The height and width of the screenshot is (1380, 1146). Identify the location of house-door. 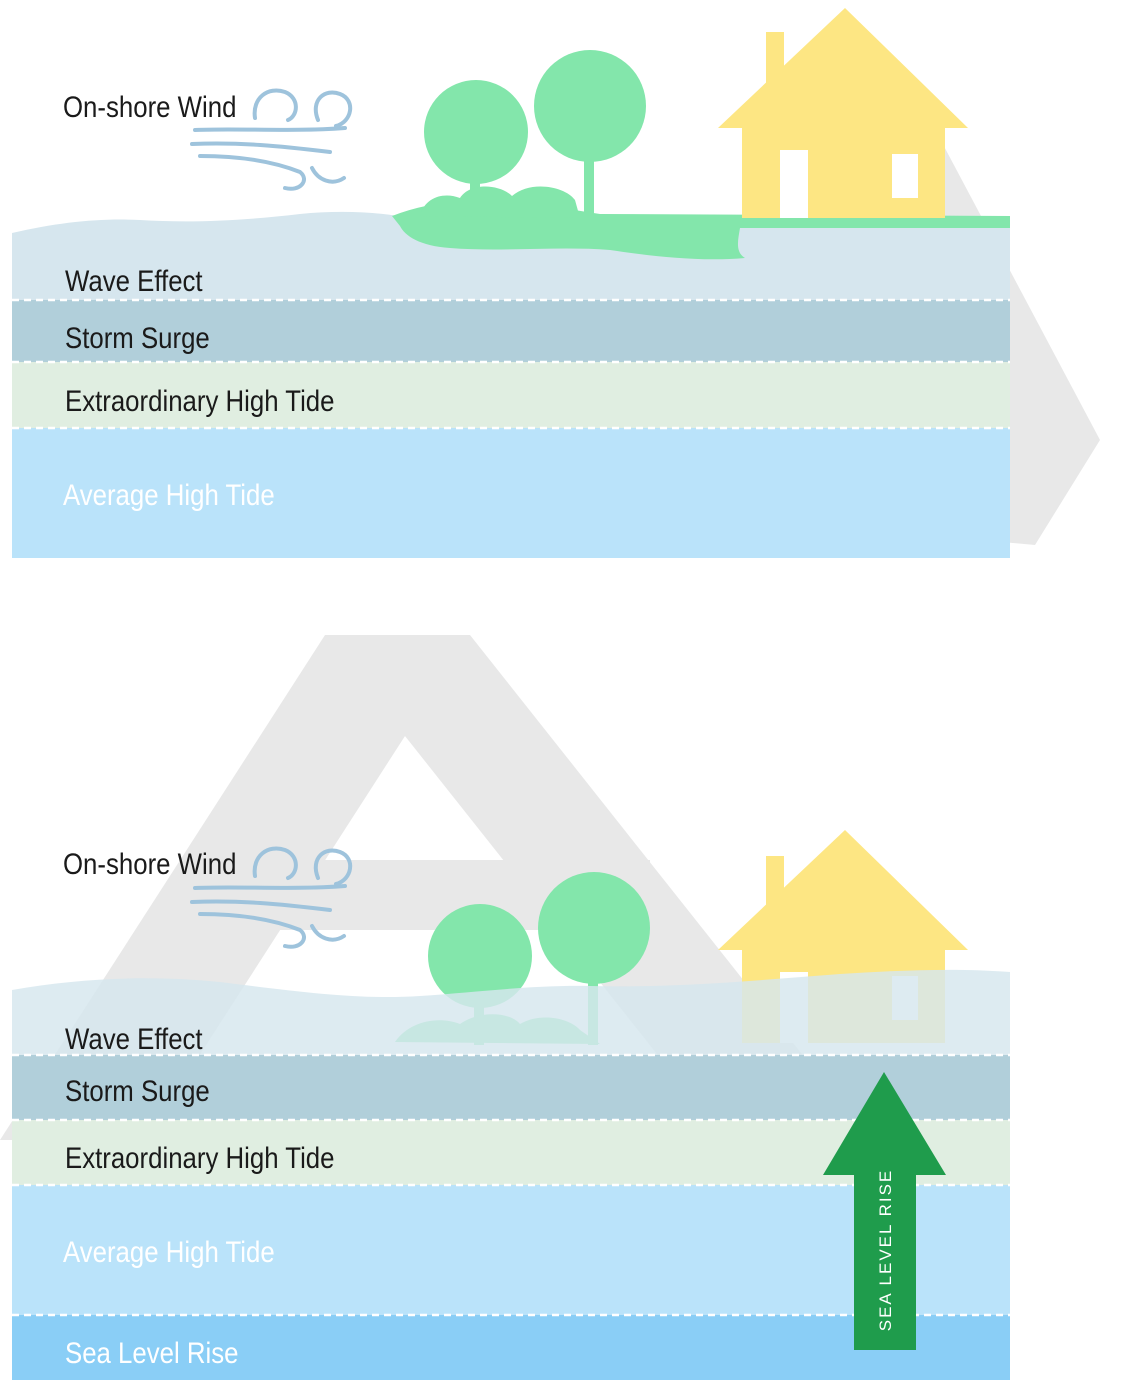
(794, 184).